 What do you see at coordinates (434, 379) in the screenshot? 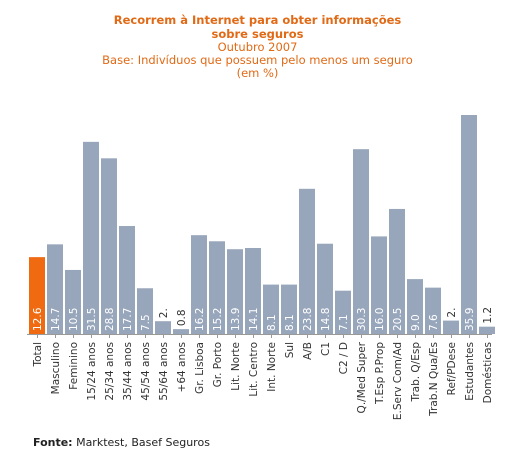
I see `category-label-22: Trab.N Qua/Es` at bounding box center [434, 379].